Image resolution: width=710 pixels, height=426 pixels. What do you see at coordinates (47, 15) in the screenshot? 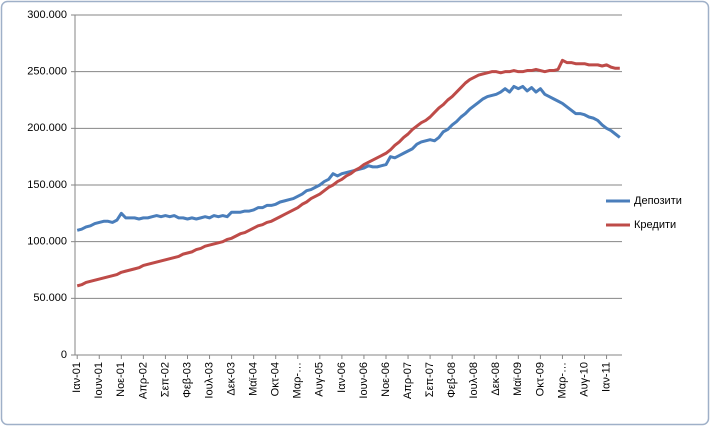
I see `y-tick-label: 300.000` at bounding box center [47, 15].